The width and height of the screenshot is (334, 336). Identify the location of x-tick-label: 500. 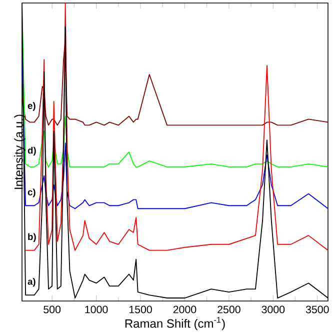
(52, 310).